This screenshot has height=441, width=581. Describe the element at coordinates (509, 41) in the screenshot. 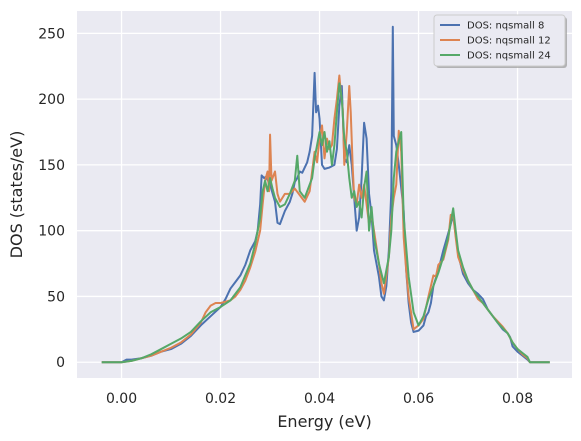

I see `legend-label-1: DOS: nqsmall 12` at that location.